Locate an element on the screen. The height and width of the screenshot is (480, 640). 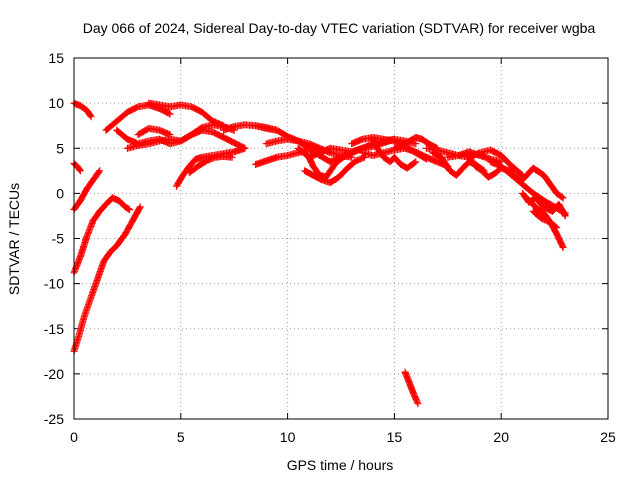
y-tick-label: -15 is located at coordinates (54, 329).